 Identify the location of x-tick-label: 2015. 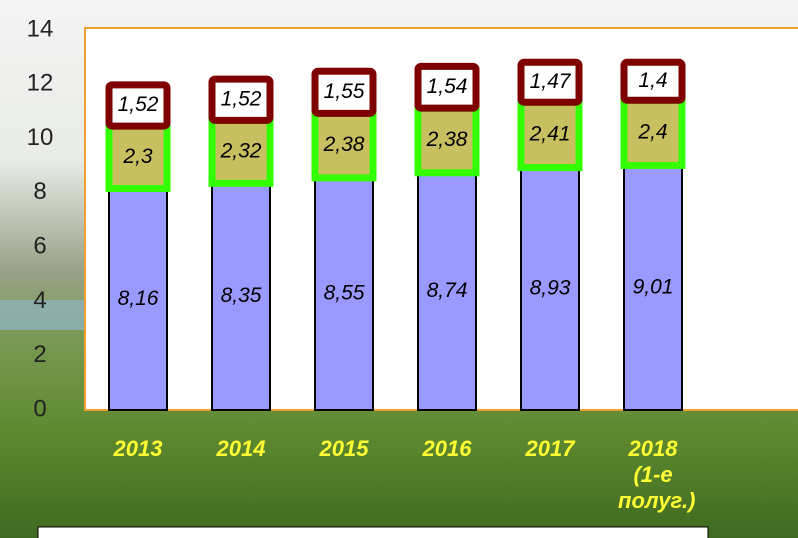
(344, 448).